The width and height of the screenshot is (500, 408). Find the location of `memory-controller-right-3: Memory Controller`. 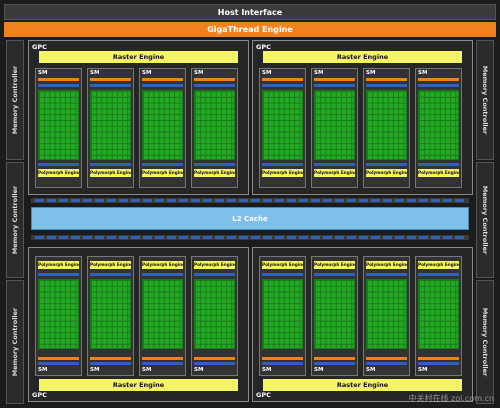

memory-controller-right-3: Memory Controller is located at coordinates (485, 342).